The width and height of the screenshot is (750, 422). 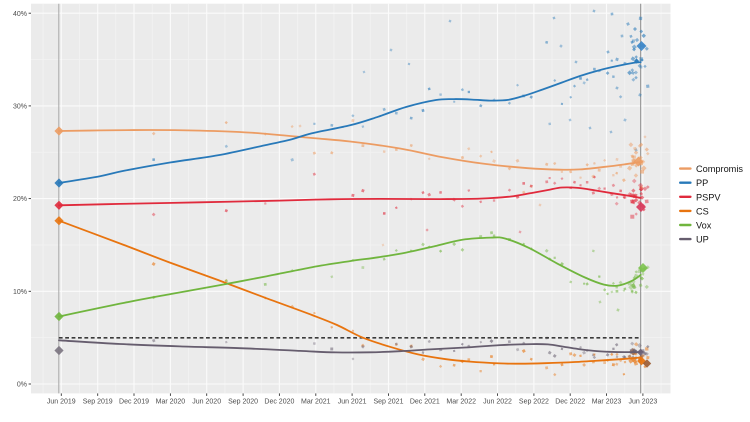 What do you see at coordinates (719, 169) in the screenshot?
I see `svg-text: Compromis` at bounding box center [719, 169].